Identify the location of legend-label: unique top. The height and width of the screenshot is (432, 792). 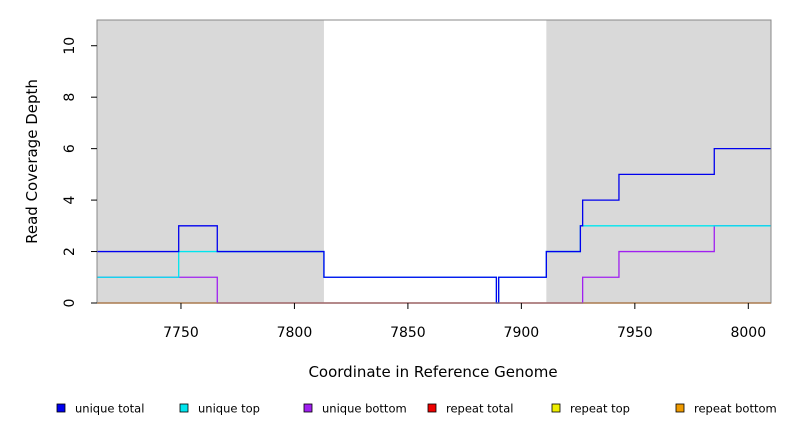
(229, 409).